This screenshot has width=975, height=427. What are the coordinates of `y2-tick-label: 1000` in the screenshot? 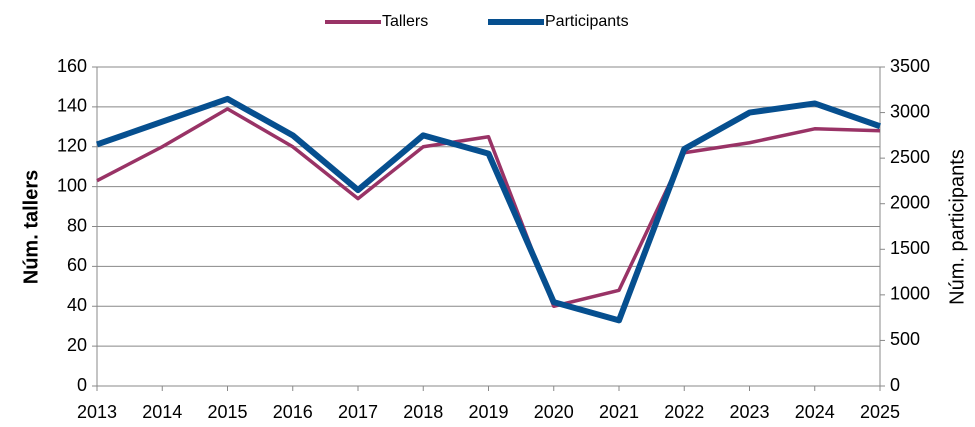 It's located at (910, 294).